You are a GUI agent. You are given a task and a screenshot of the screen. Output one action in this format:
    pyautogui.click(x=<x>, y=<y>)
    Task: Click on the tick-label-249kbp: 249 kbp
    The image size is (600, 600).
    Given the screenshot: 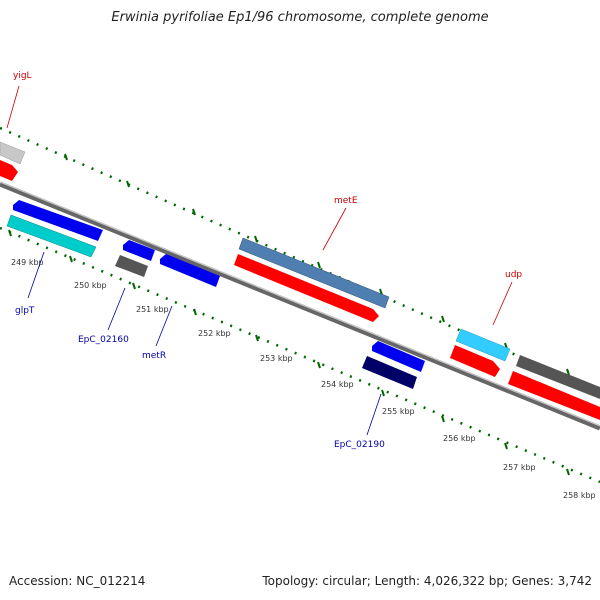 What is the action you would take?
    pyautogui.click(x=27, y=262)
    